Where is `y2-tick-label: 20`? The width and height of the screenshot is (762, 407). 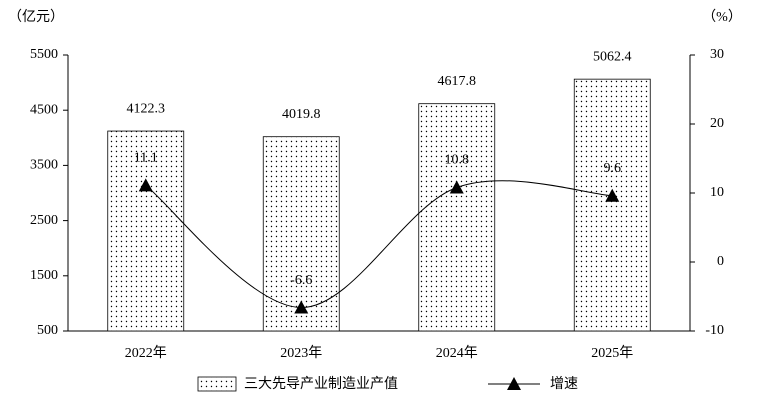 y2-tick-label: 20 is located at coordinates (717, 123).